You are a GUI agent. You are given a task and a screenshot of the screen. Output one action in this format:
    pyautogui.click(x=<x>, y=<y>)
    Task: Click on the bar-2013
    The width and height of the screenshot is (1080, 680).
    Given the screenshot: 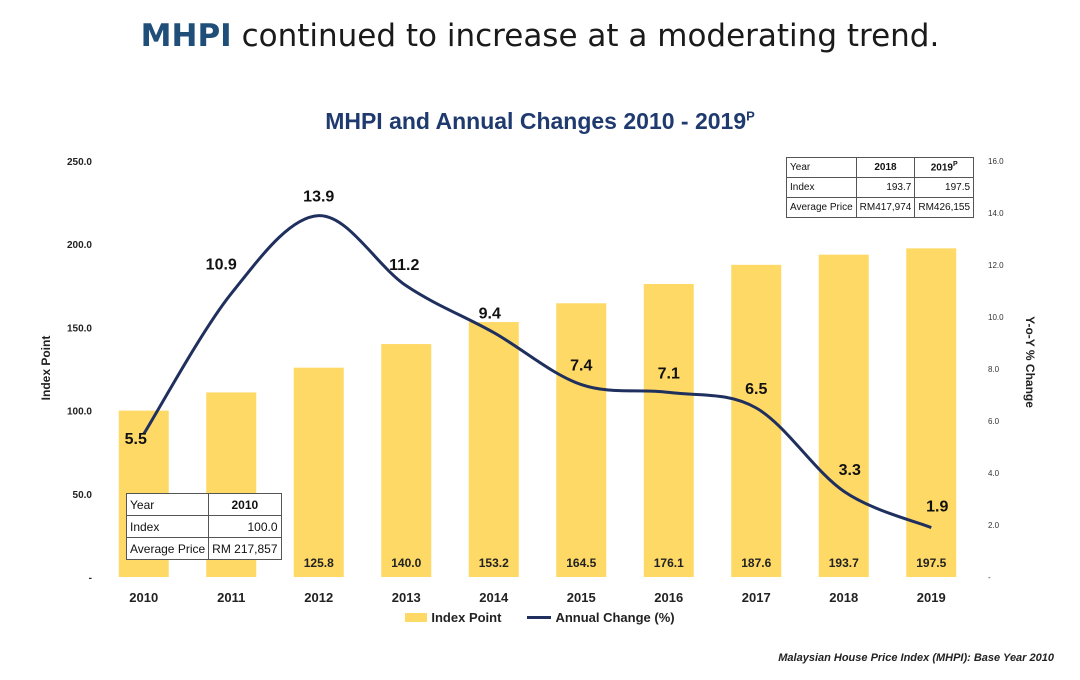 What is the action you would take?
    pyautogui.click(x=406, y=460)
    